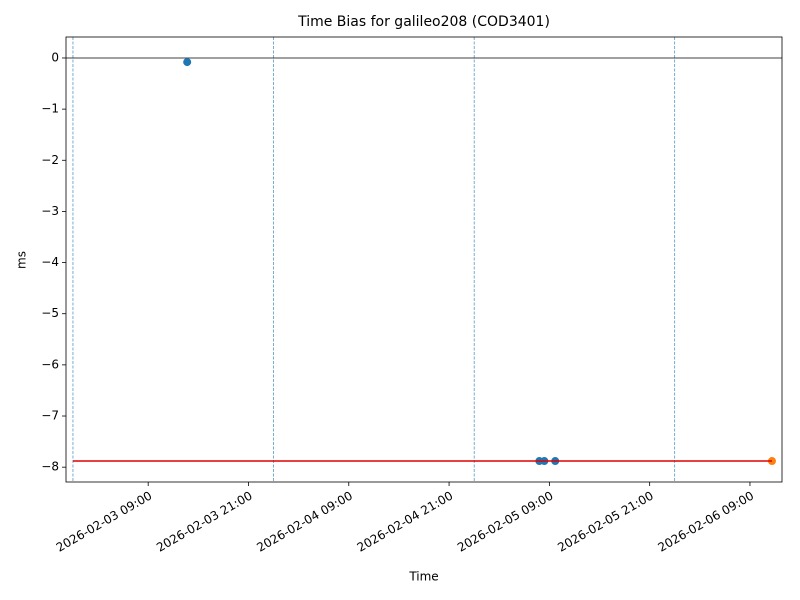 The image size is (800, 600). Describe the element at coordinates (423, 22) in the screenshot. I see `chart-title: Time Bias for galileo208 (COD3401)` at that location.